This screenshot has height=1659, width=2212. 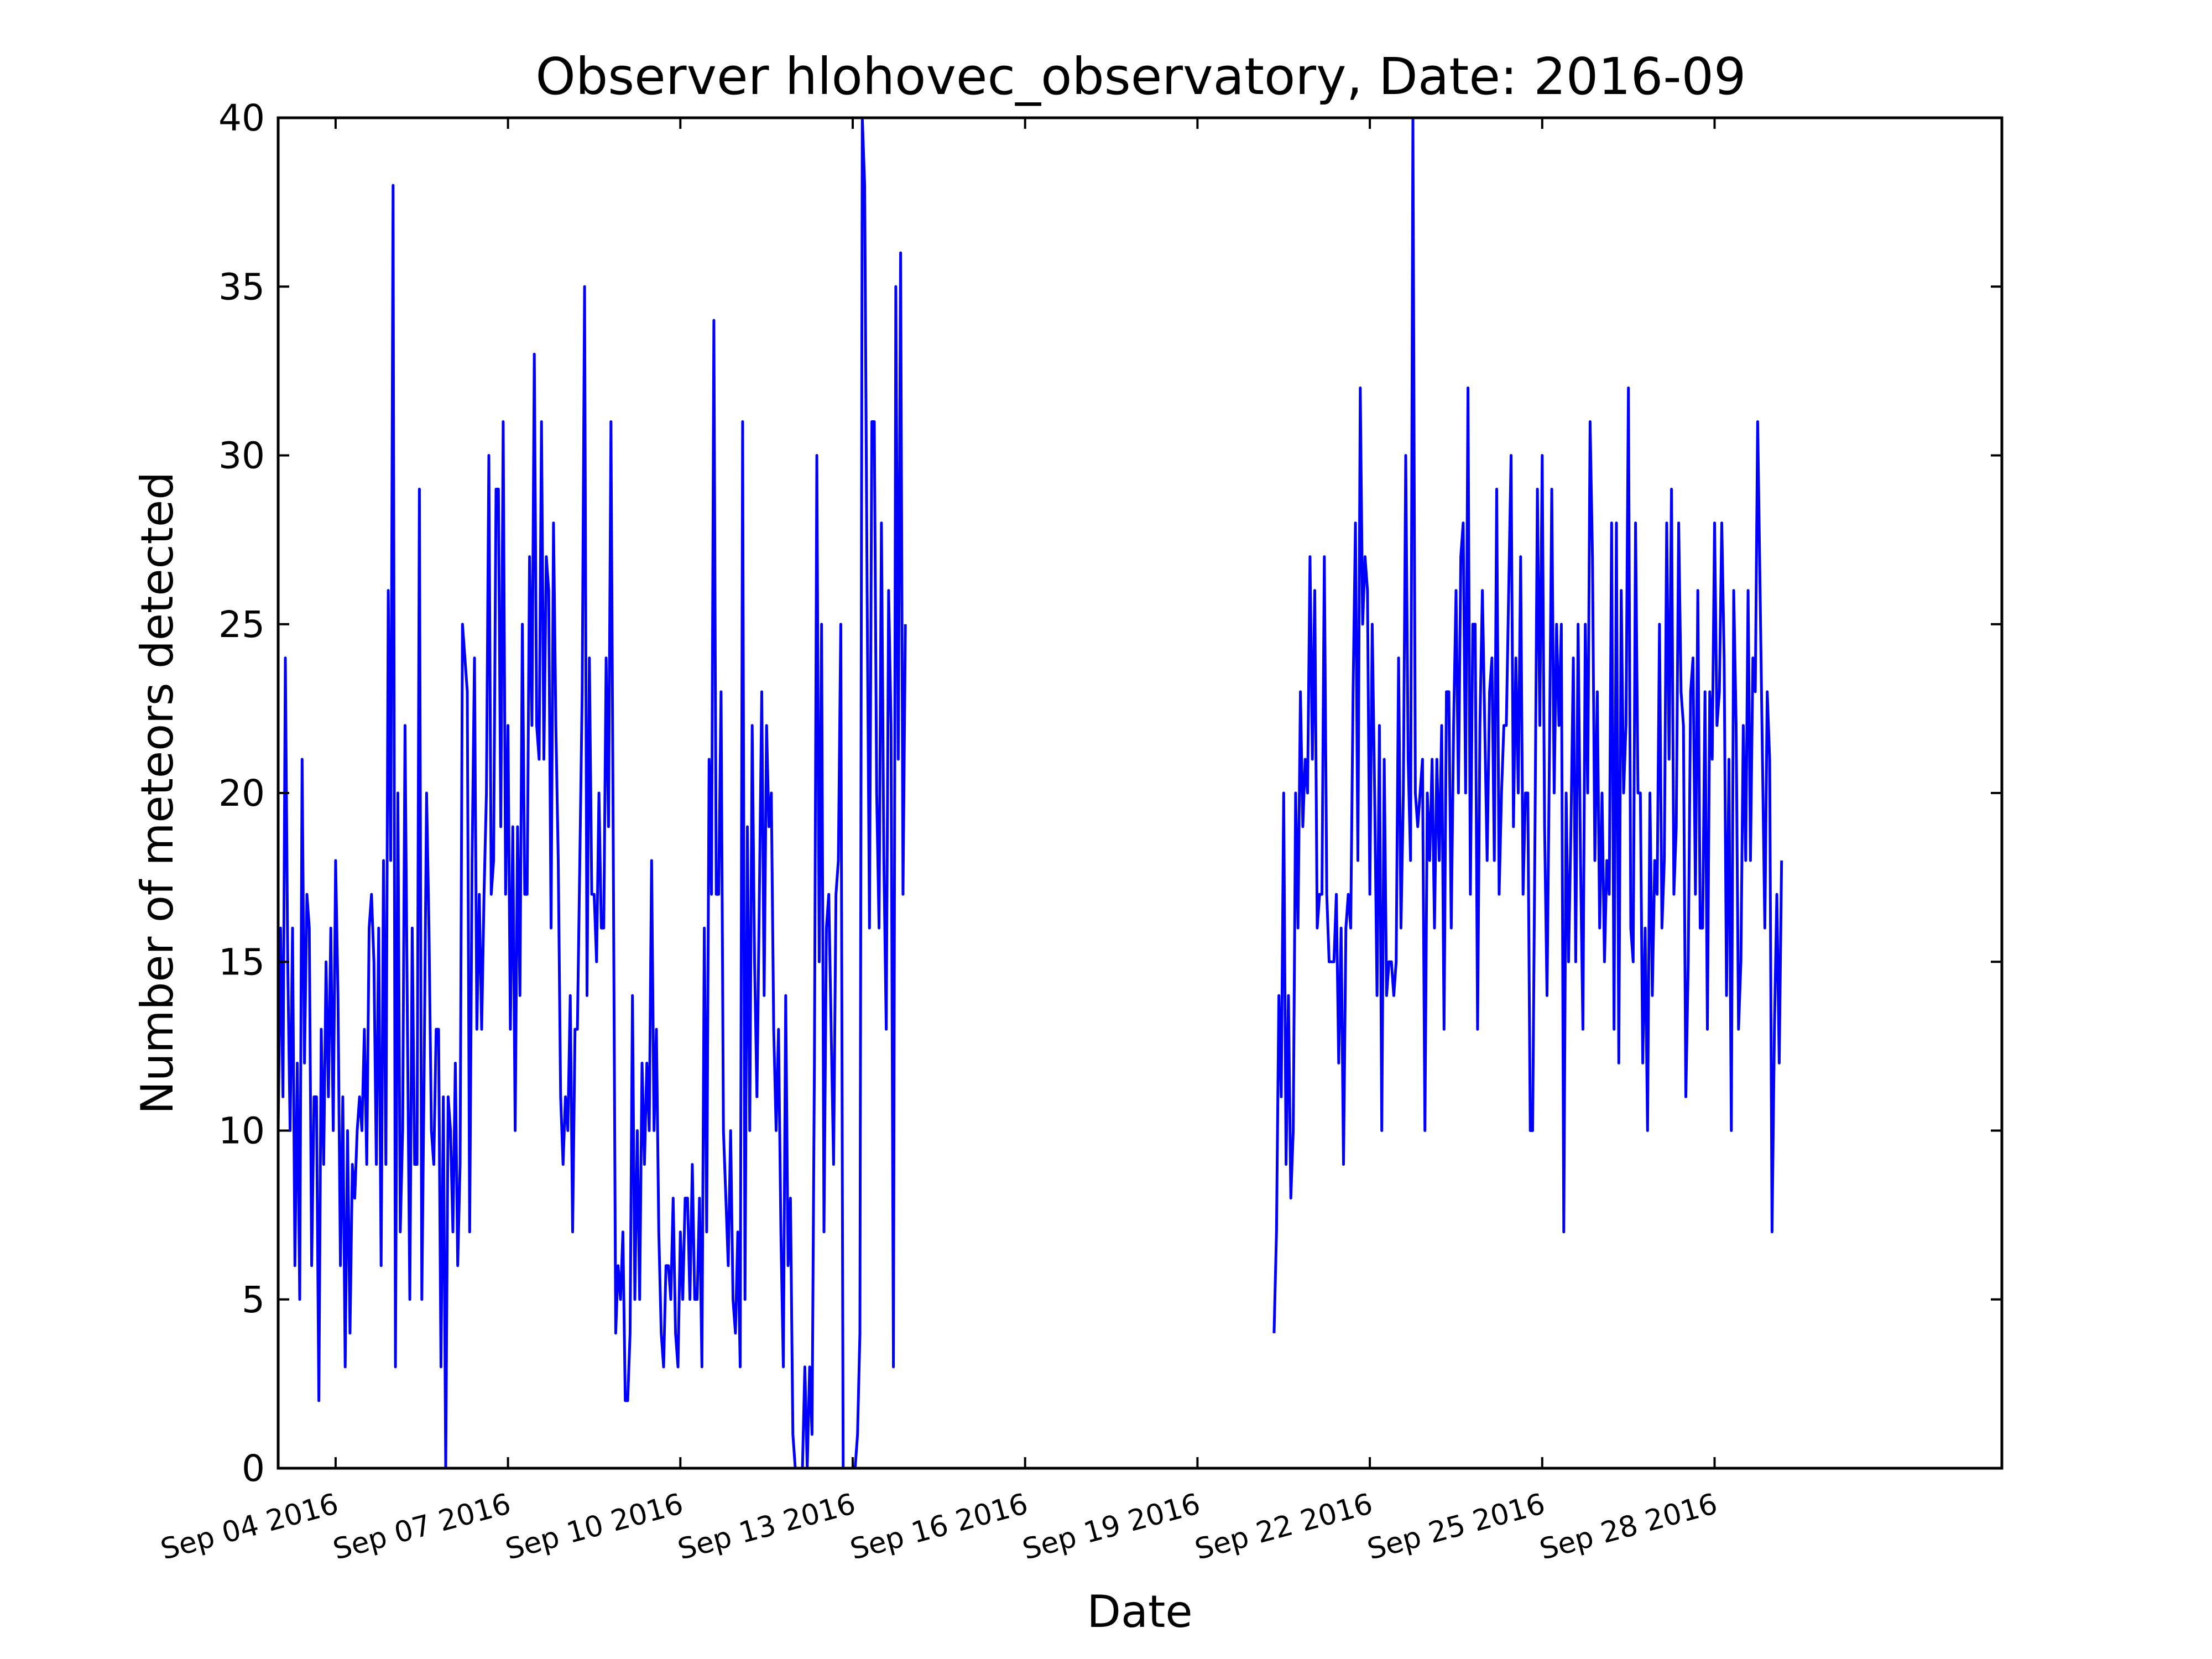 What do you see at coordinates (158, 793) in the screenshot?
I see `y-axis-label: Number of meteors detected` at bounding box center [158, 793].